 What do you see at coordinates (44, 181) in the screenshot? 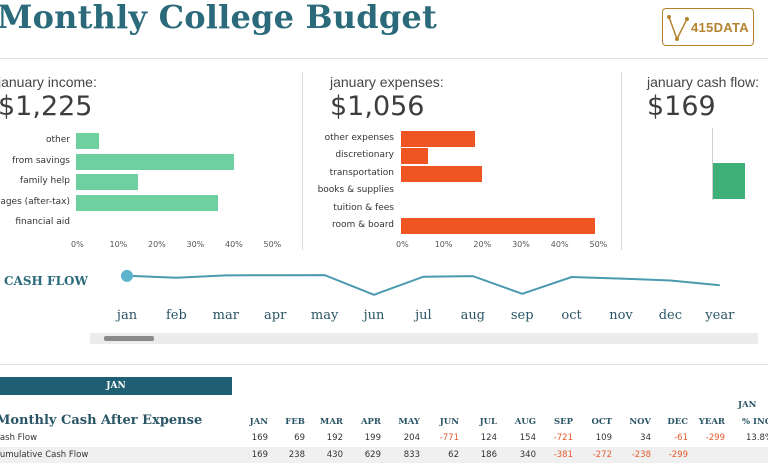
I see `bar-category-label: family help` at bounding box center [44, 181].